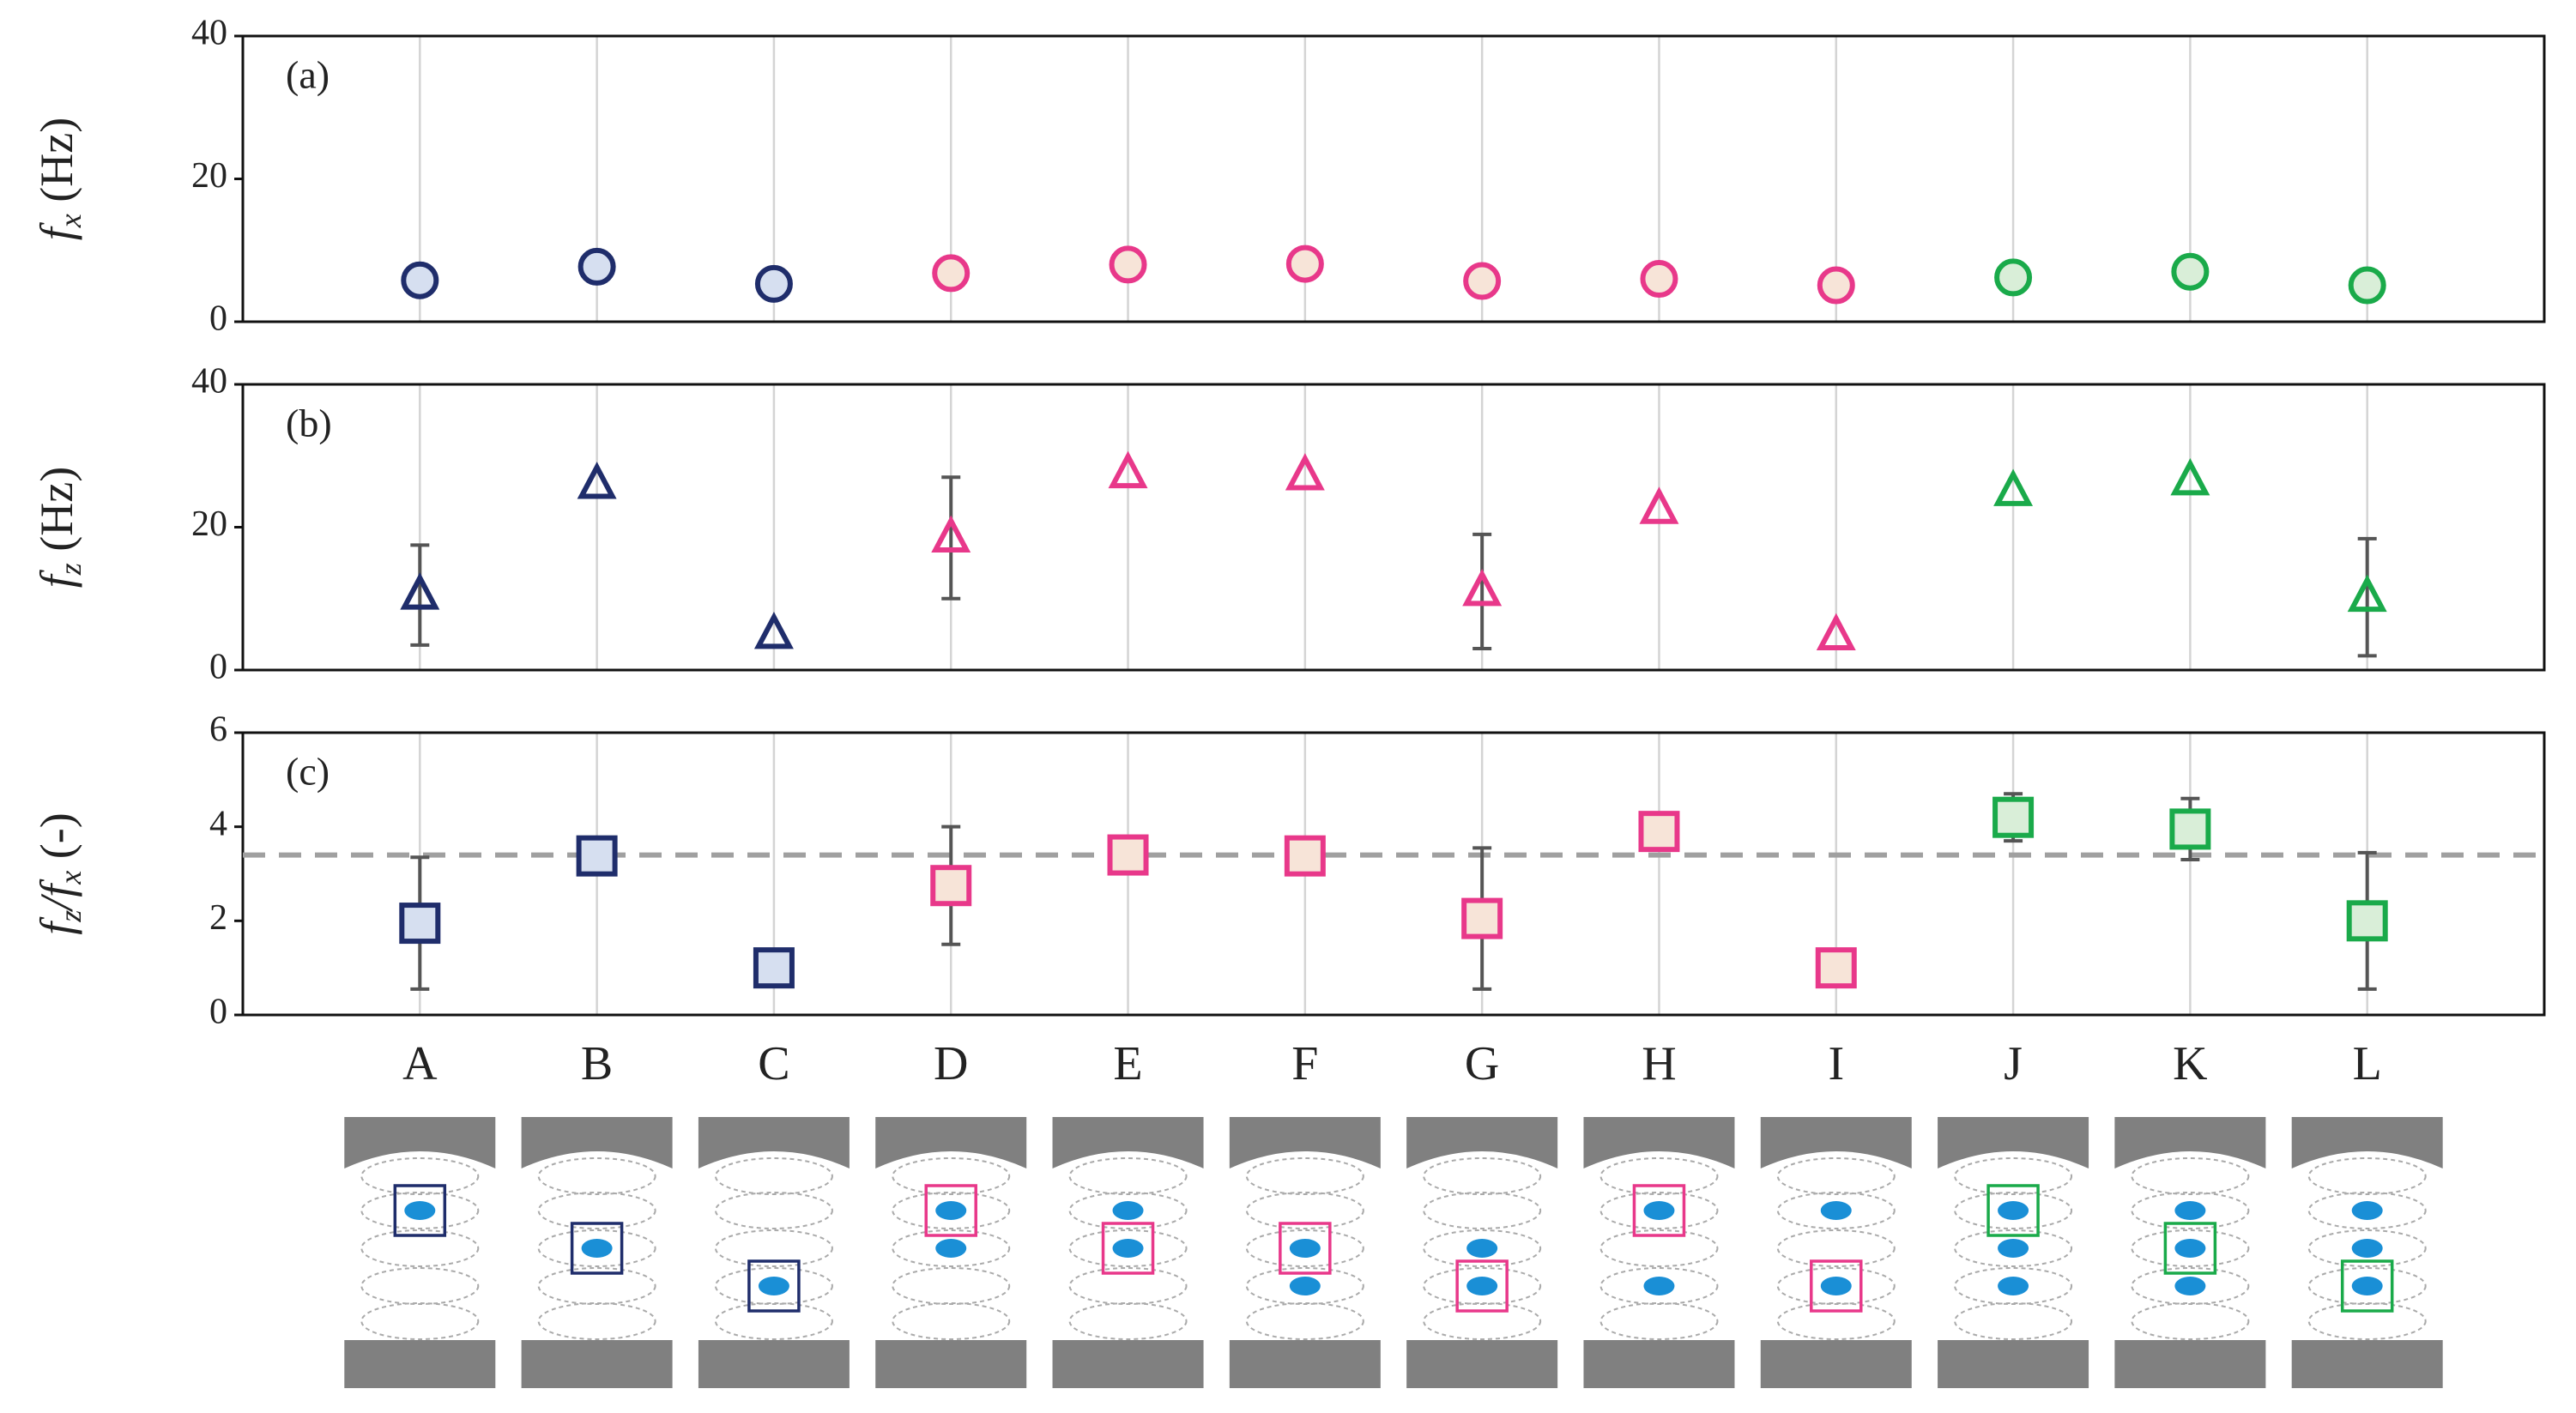 The height and width of the screenshot is (1413, 2576). I want to click on y-axis-label-part: z, so click(70, 916).